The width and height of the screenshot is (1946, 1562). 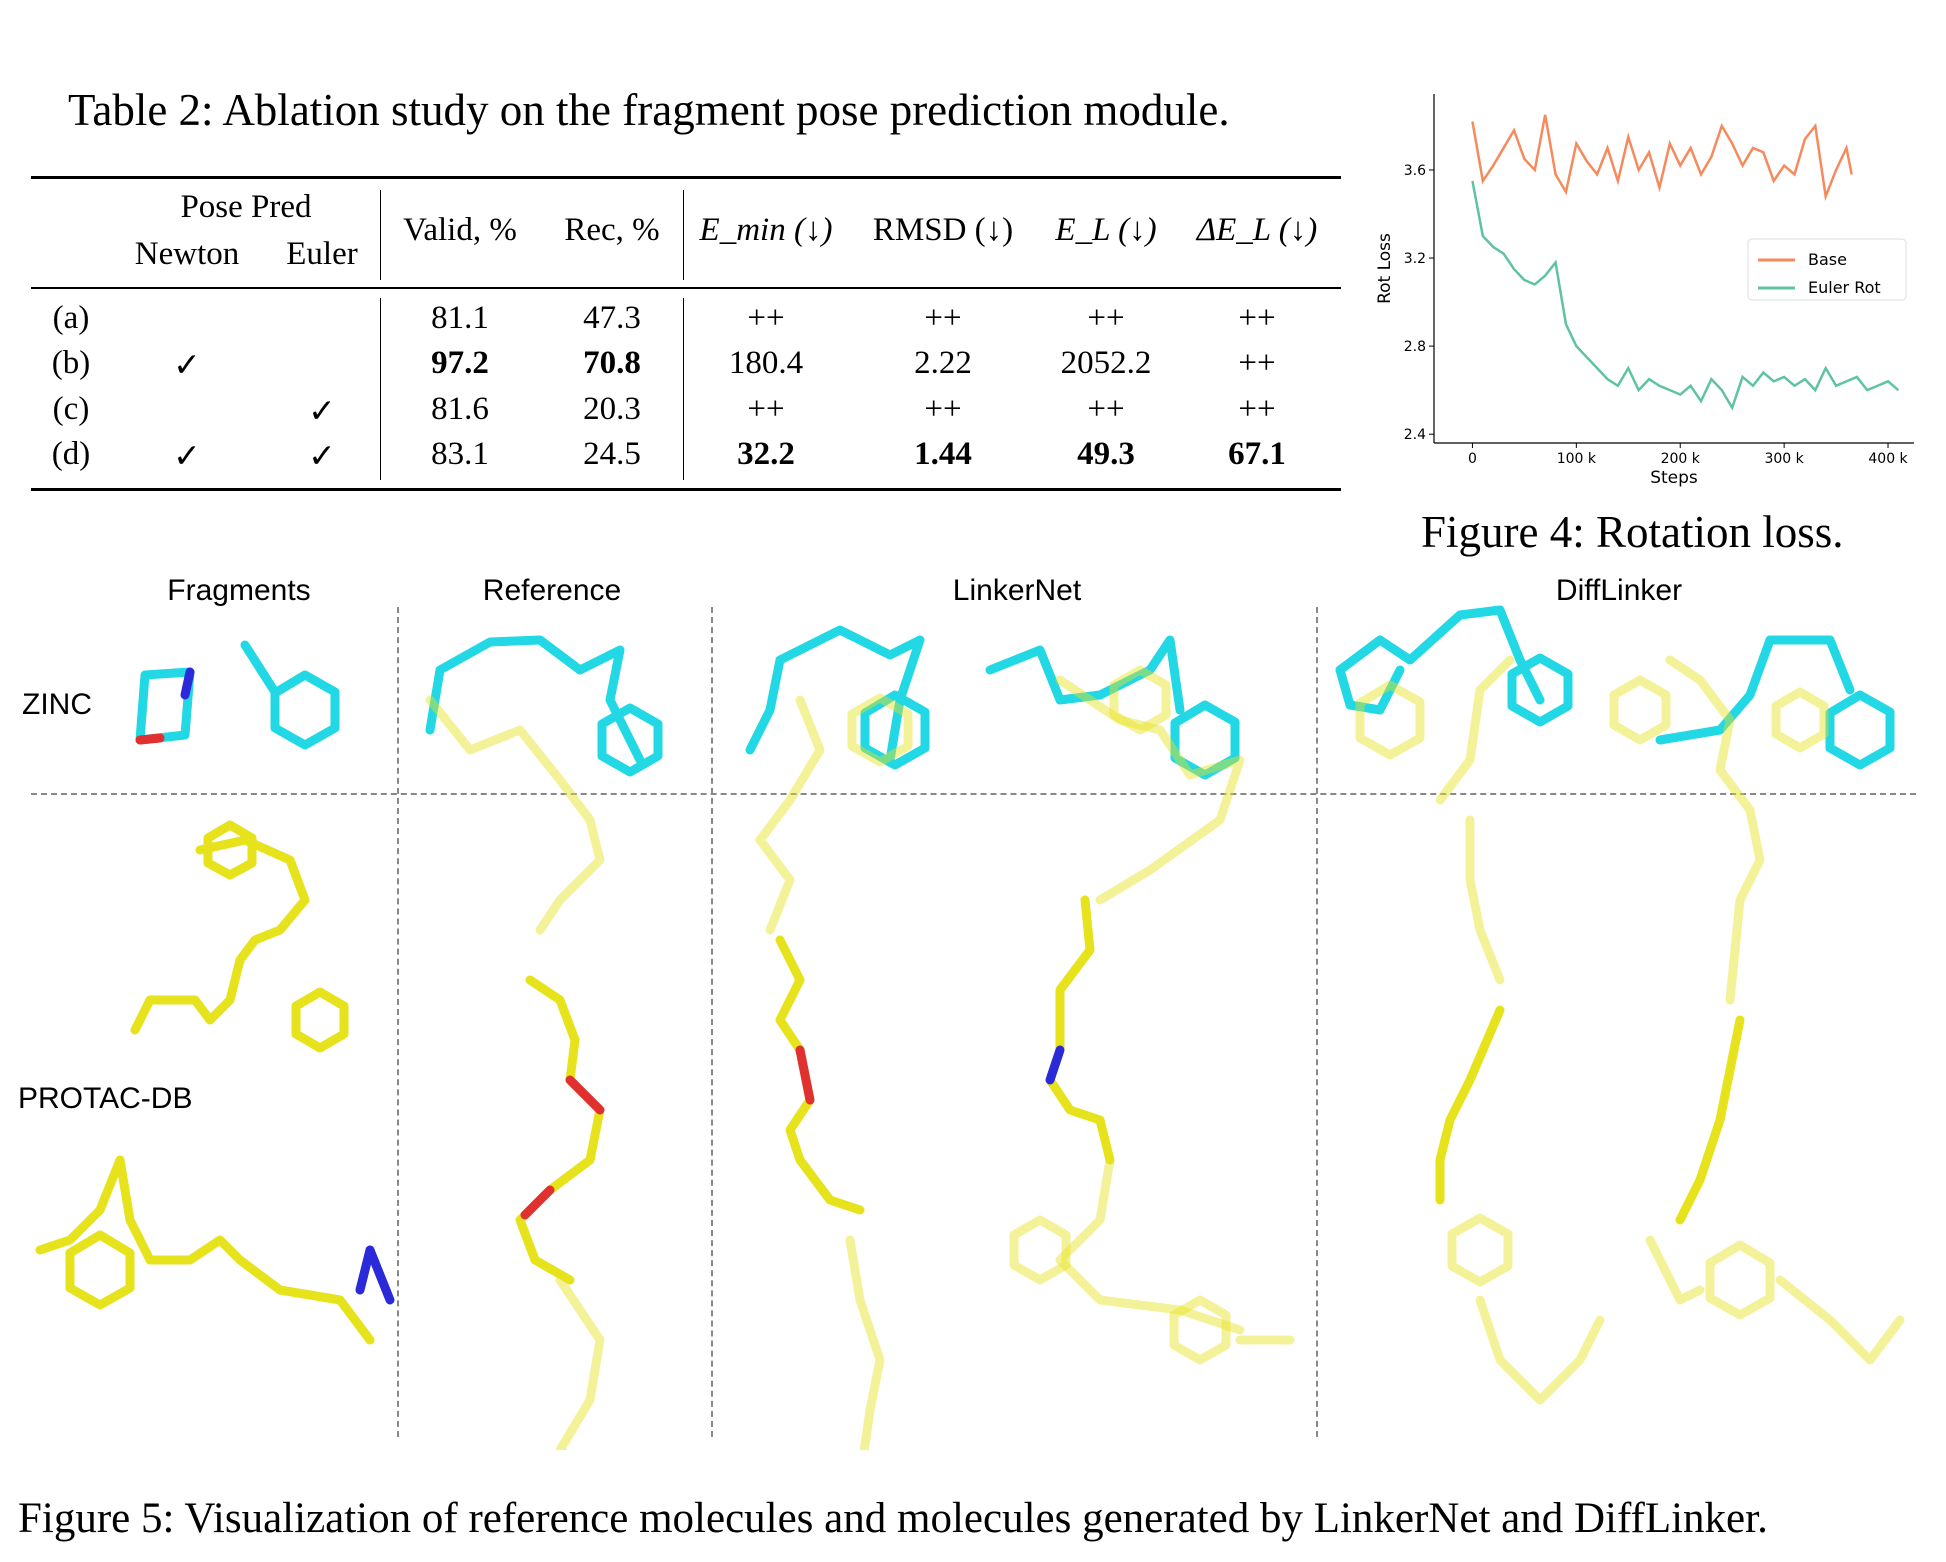 I want to click on header-emin: E_min (↓), so click(x=766, y=230).